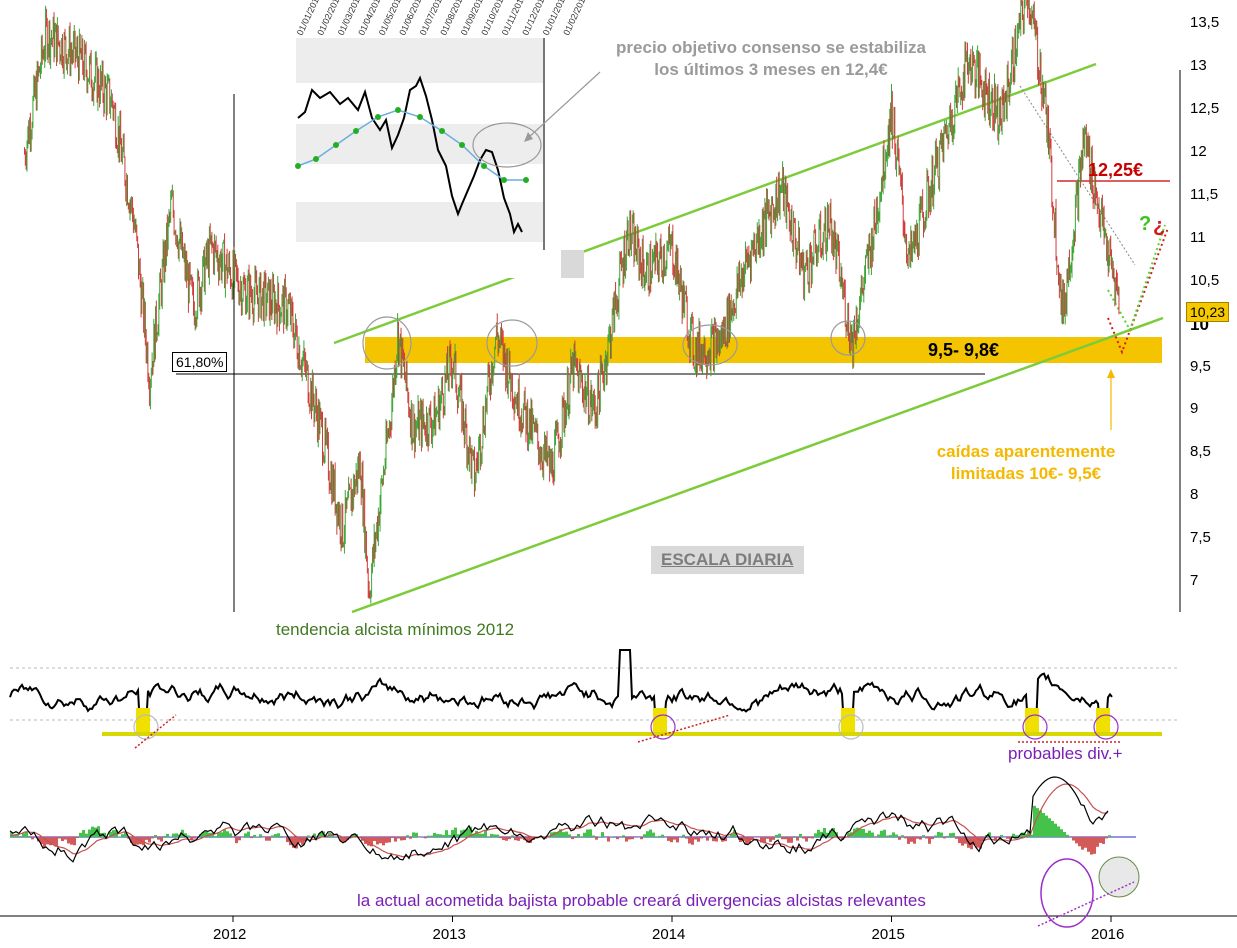 This screenshot has height=948, width=1237. What do you see at coordinates (771, 69) in the screenshot?
I see `inset-title-line2: los últimos 3 meses en 12,4€` at bounding box center [771, 69].